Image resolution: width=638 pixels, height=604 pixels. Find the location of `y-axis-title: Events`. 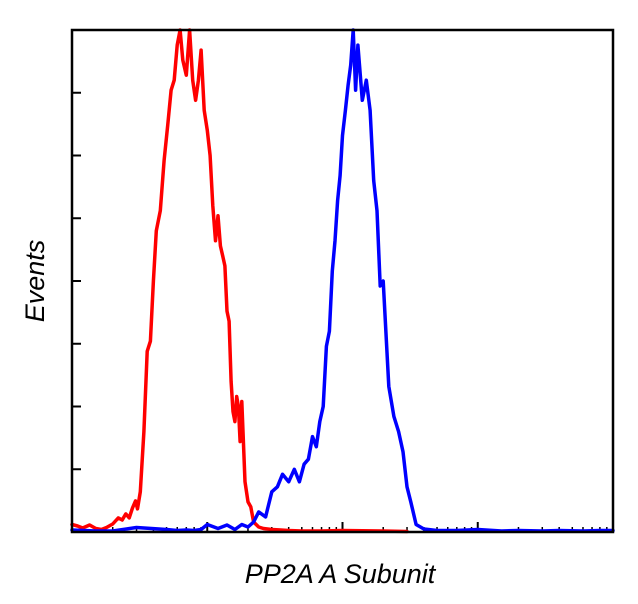

y-axis-title: Events is located at coordinates (35, 281).